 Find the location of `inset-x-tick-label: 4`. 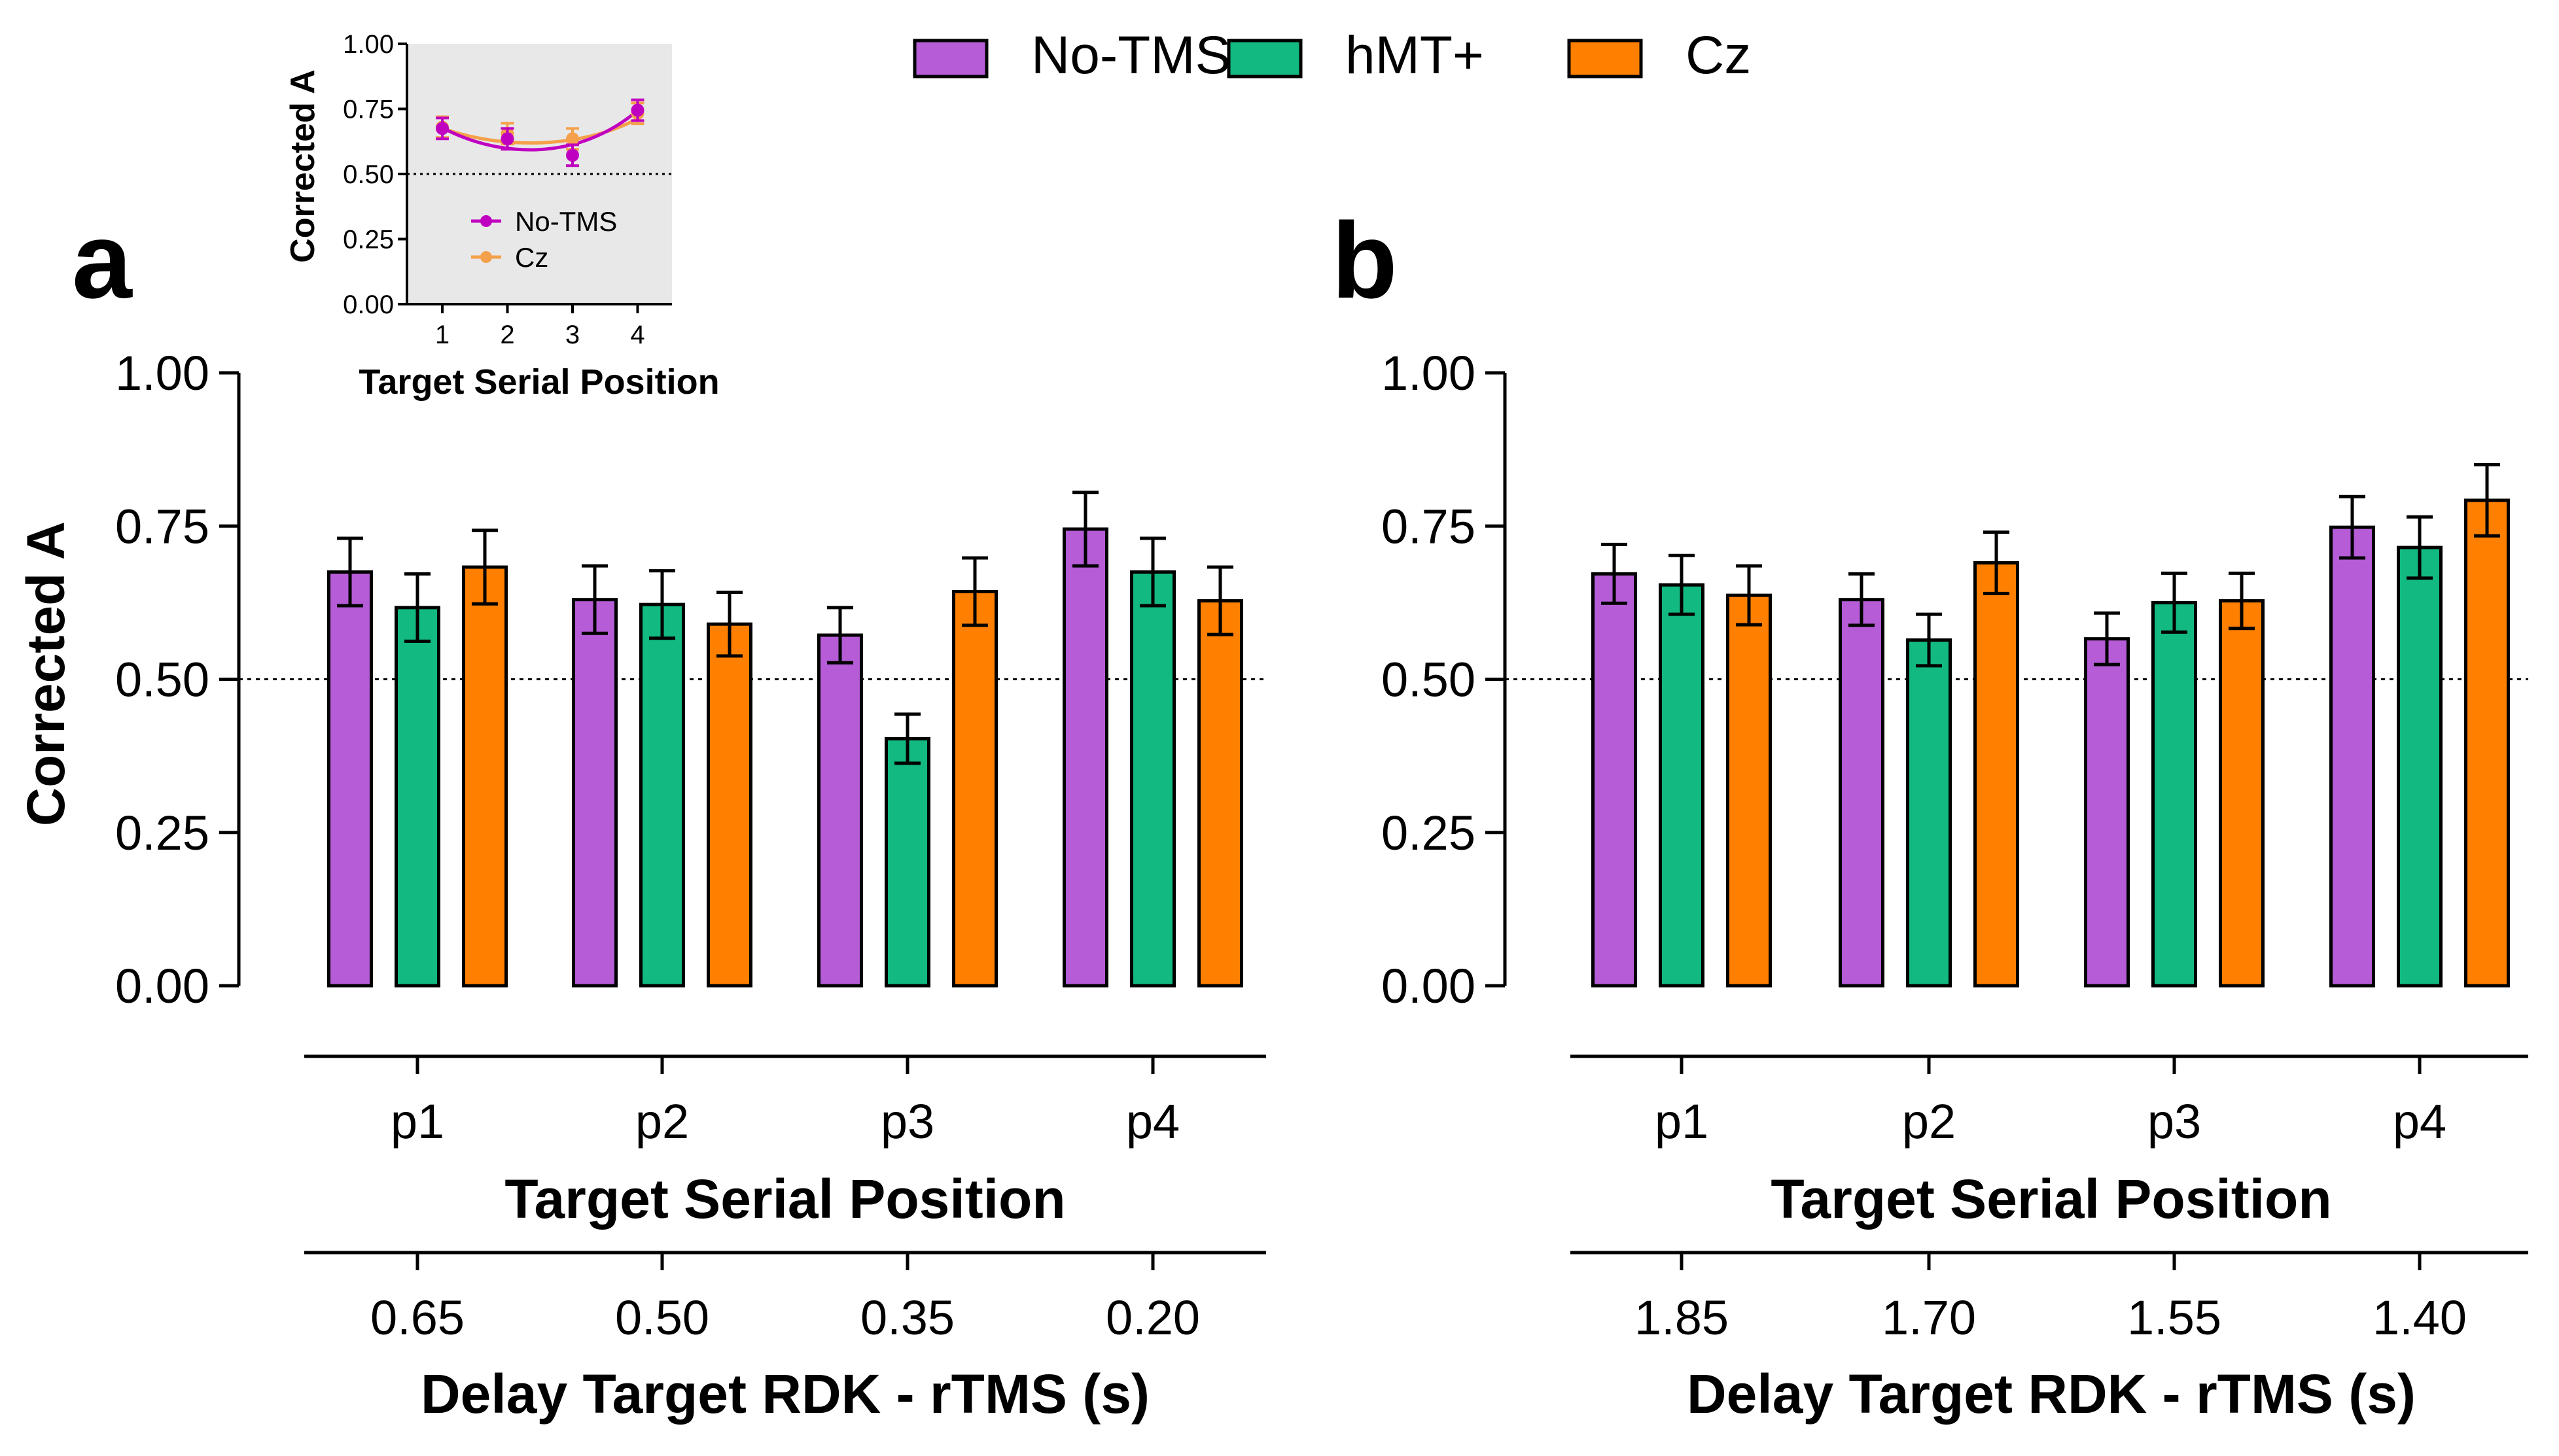

inset-x-tick-label: 4 is located at coordinates (637, 335).